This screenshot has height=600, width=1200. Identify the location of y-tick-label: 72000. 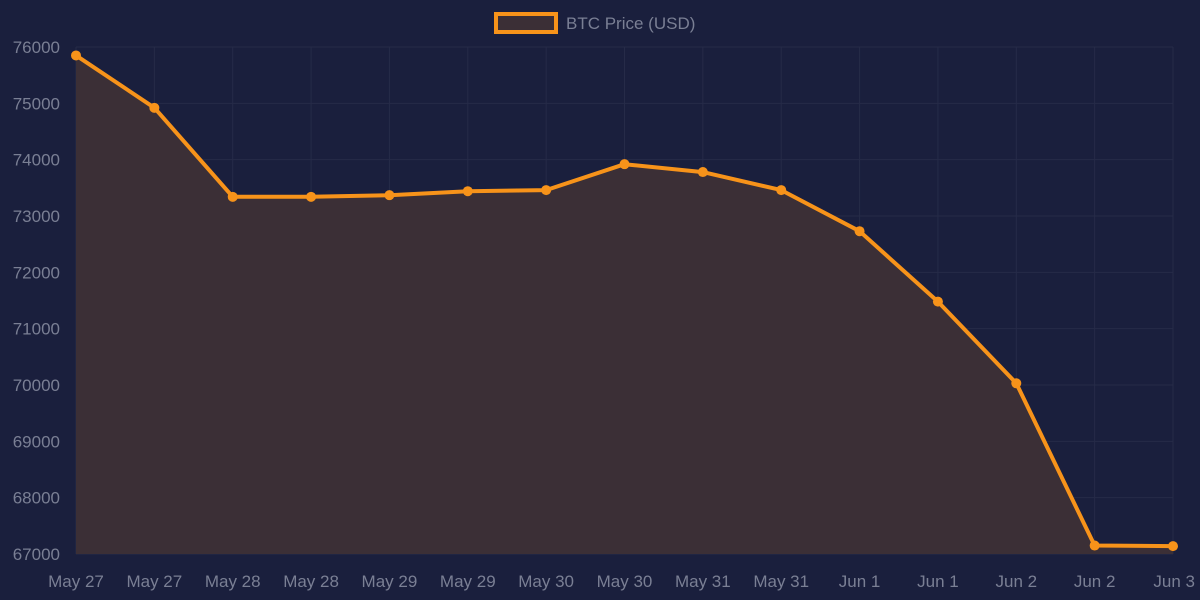
(36, 272).